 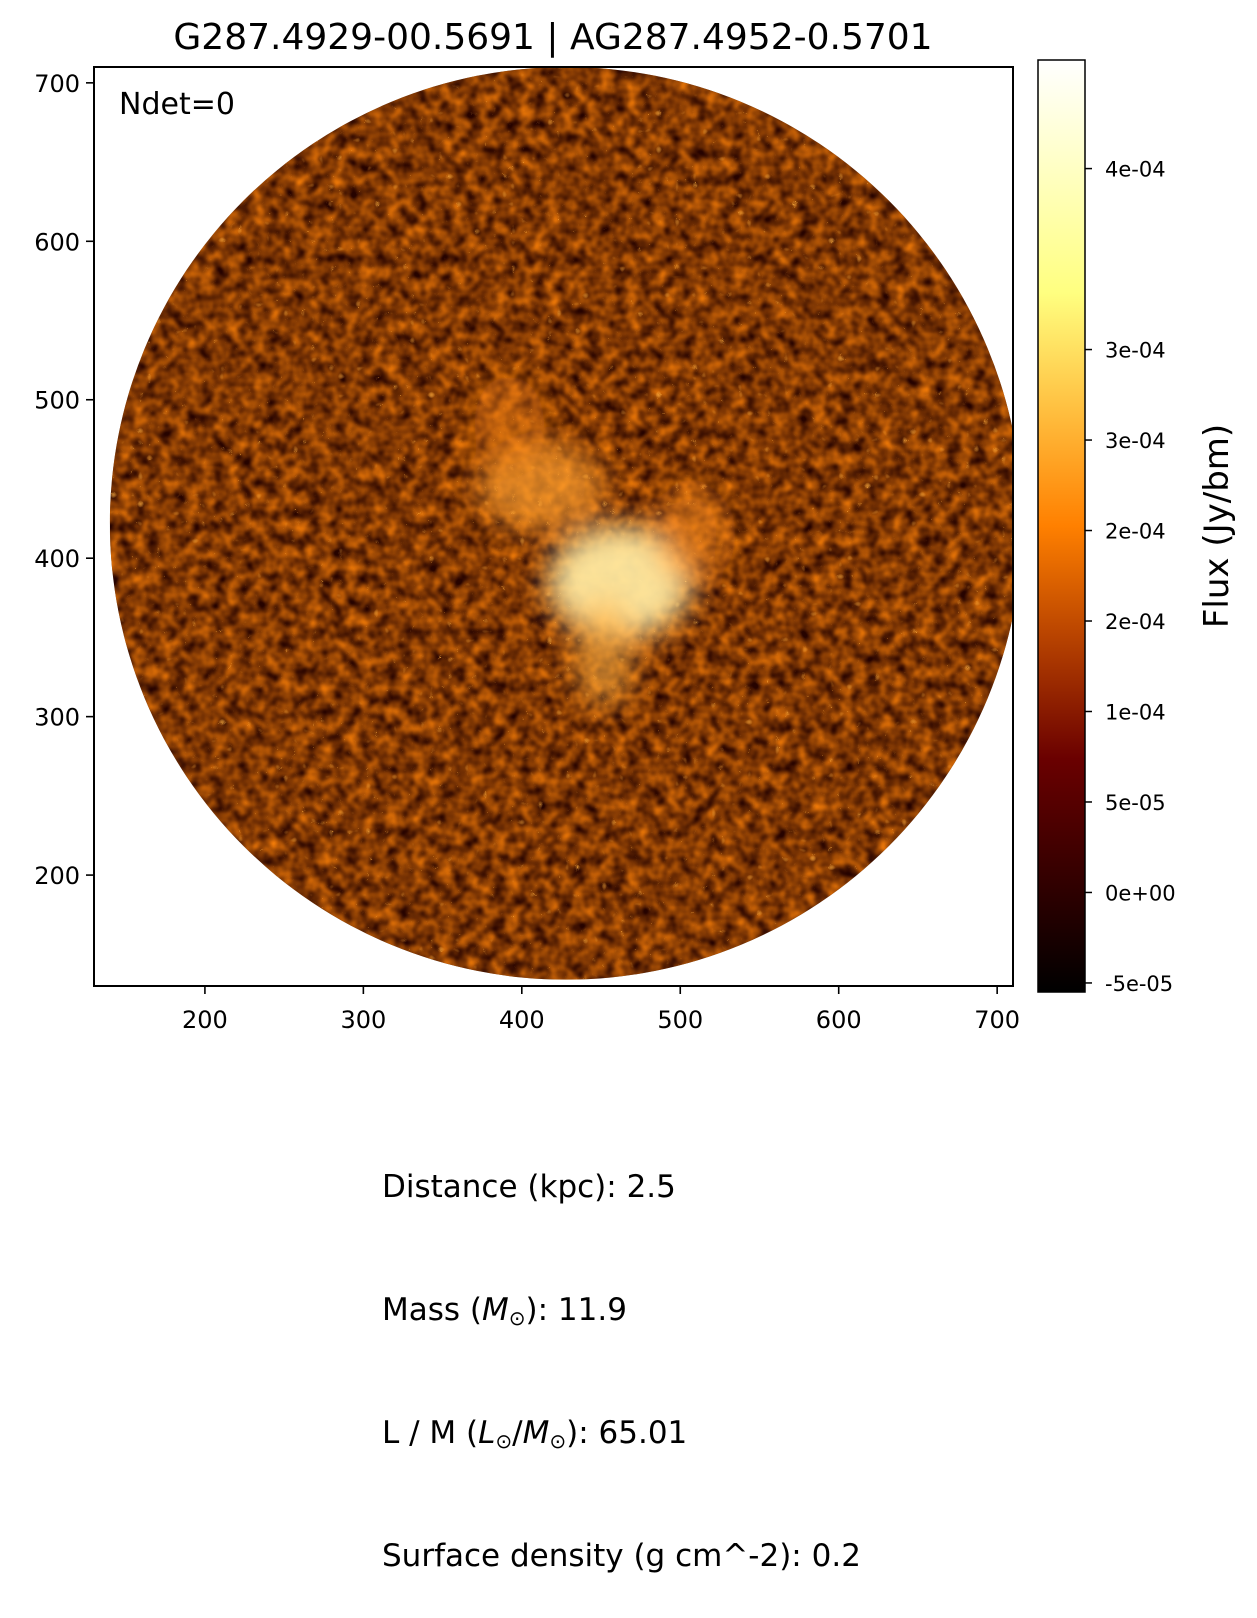 I want to click on lum-symbol: L, so click(x=487, y=1433).